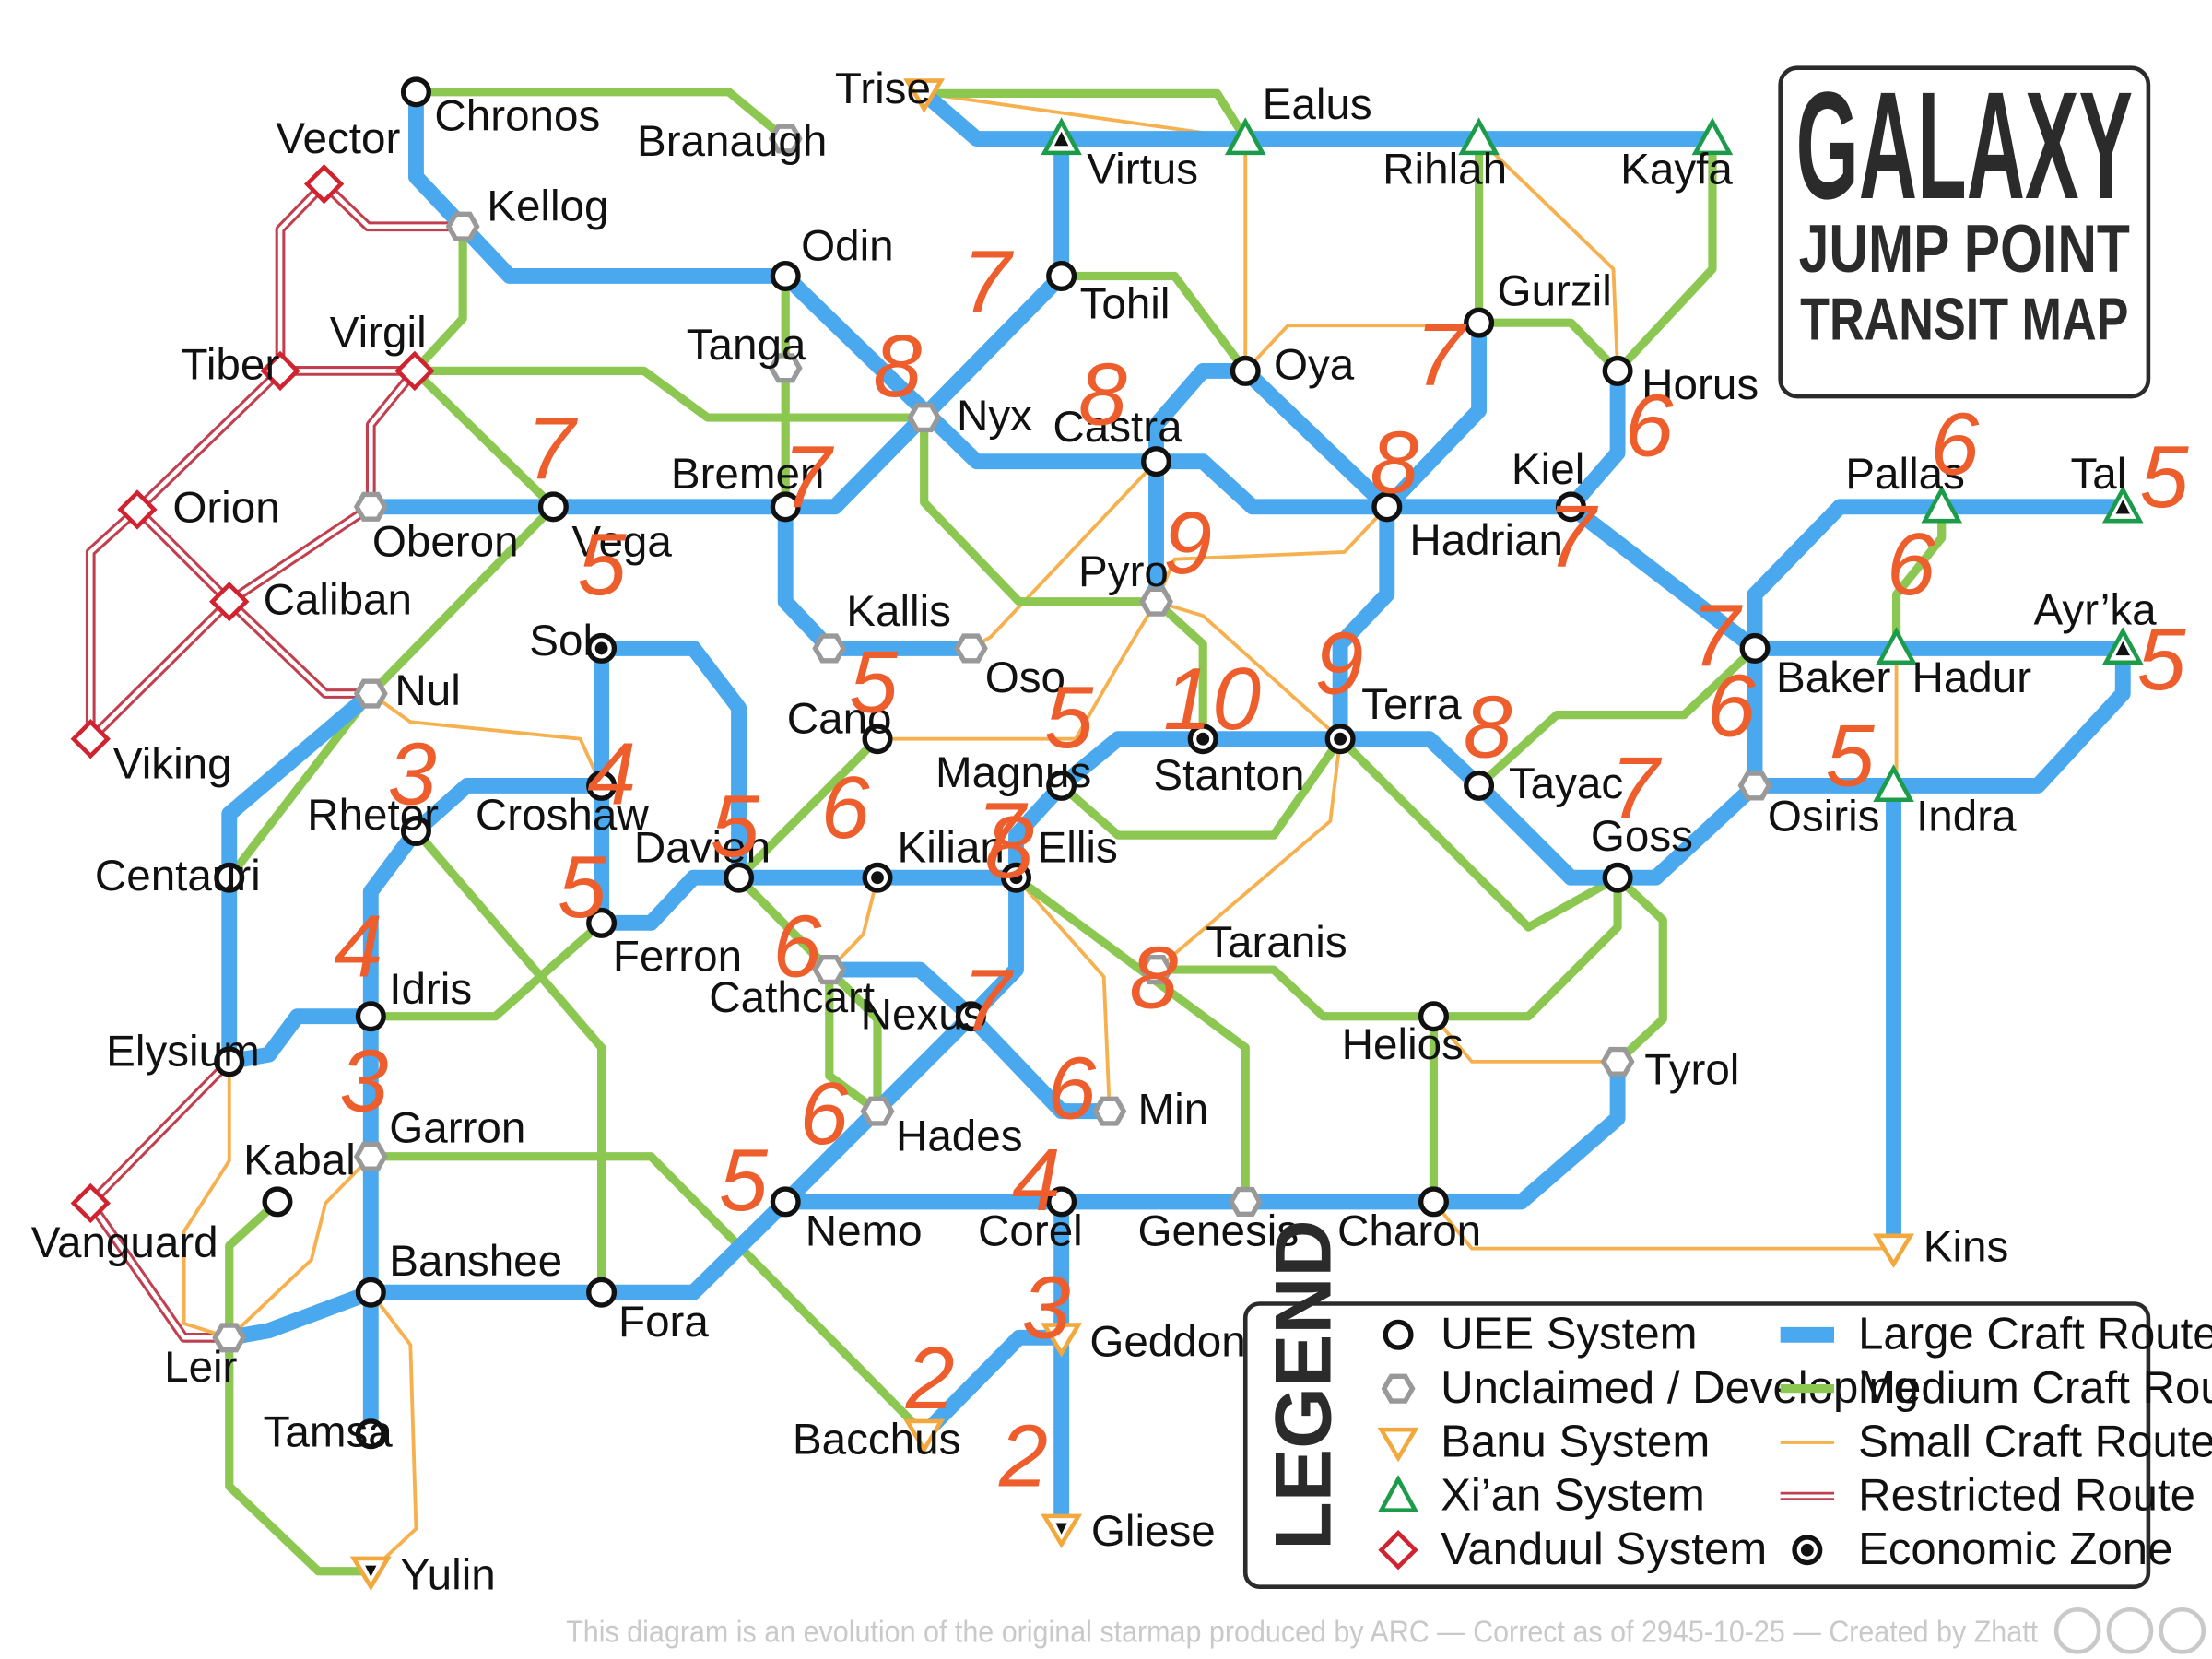 The image size is (2212, 1659). What do you see at coordinates (1731, 707) in the screenshot?
I see `svg-text: 6` at bounding box center [1731, 707].